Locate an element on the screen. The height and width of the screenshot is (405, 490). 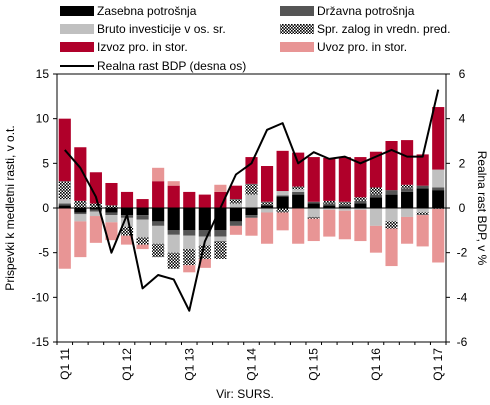
y2-tick-label: -4 is located at coordinates (462, 297).